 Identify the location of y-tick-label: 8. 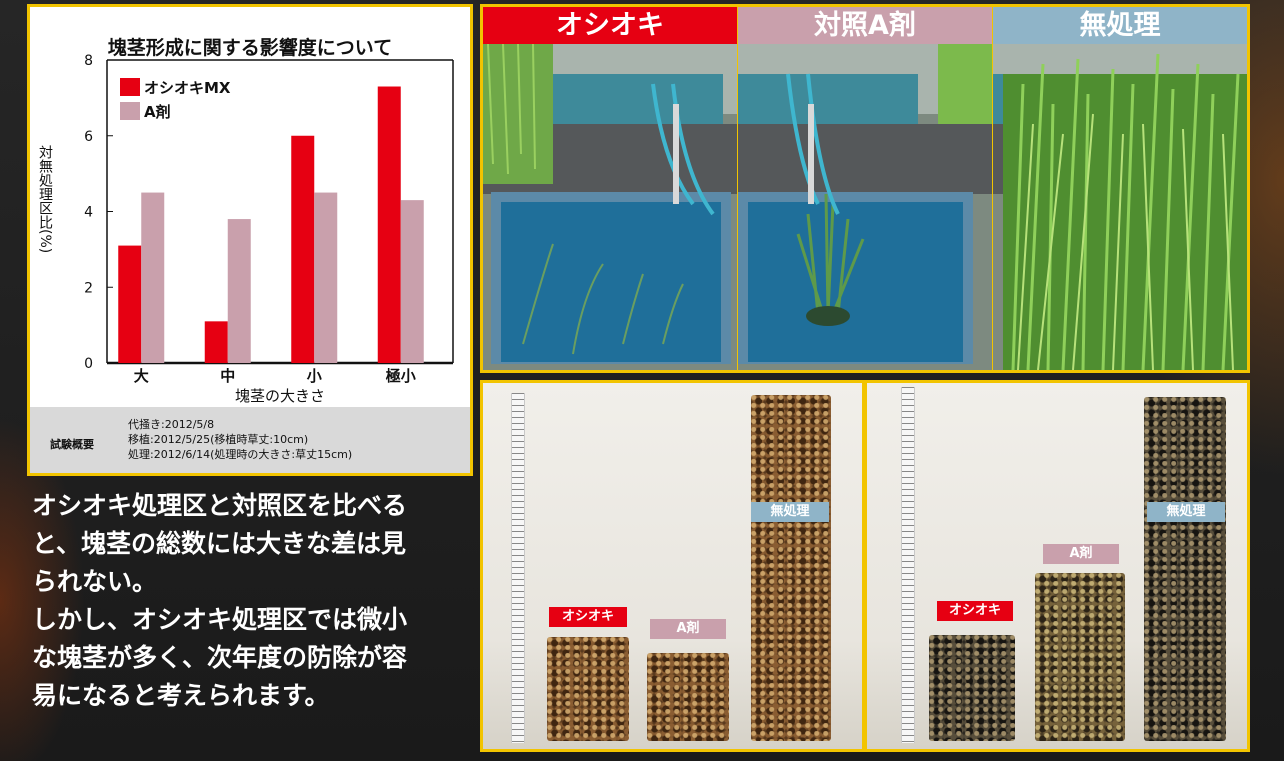
(88, 61).